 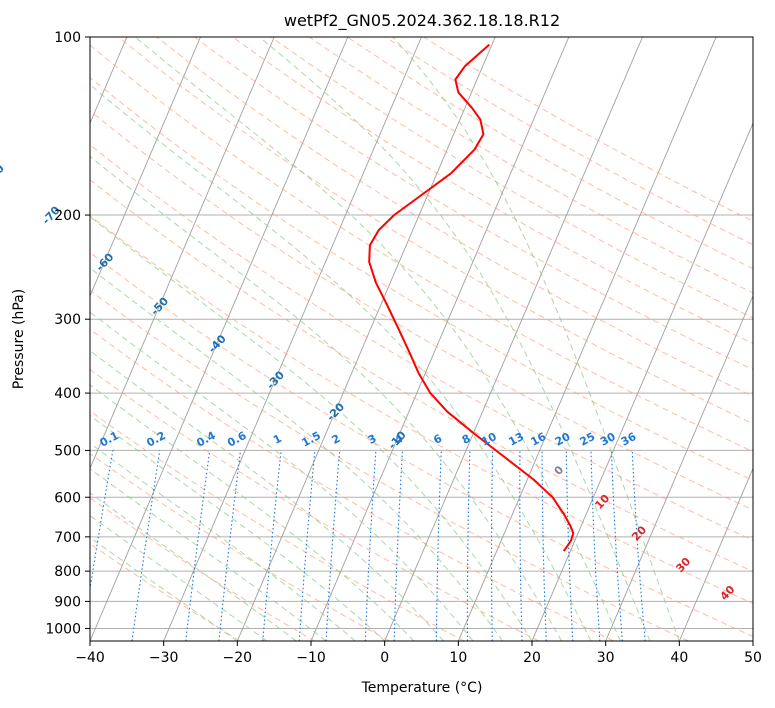 What do you see at coordinates (63, 629) in the screenshot?
I see `y-tick-label: 1000` at bounding box center [63, 629].